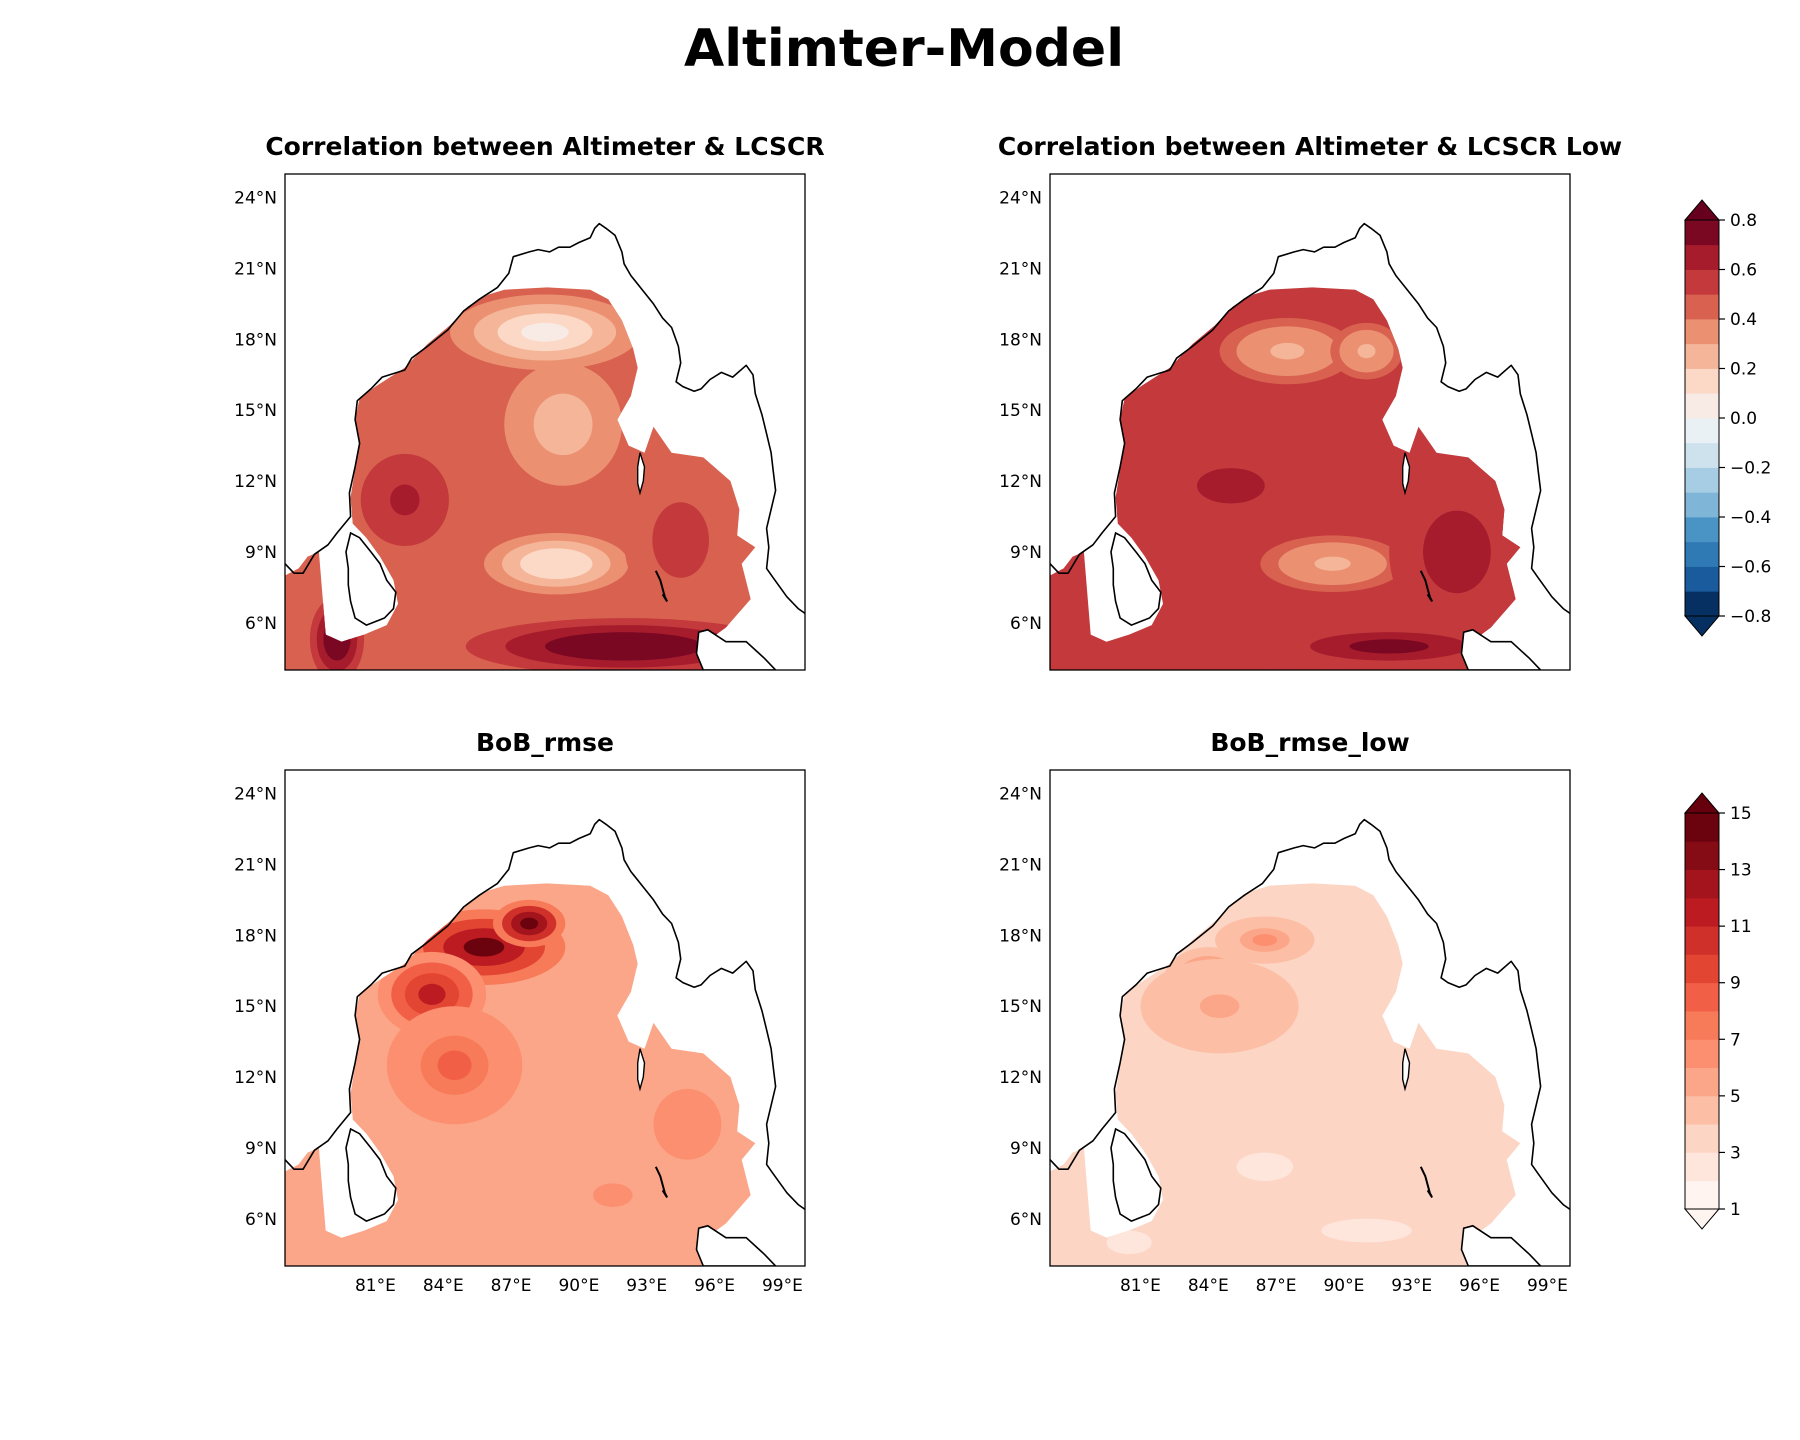 Image resolution: width=1800 pixels, height=1440 pixels. I want to click on colorbar-label: −0.6, so click(1750, 568).